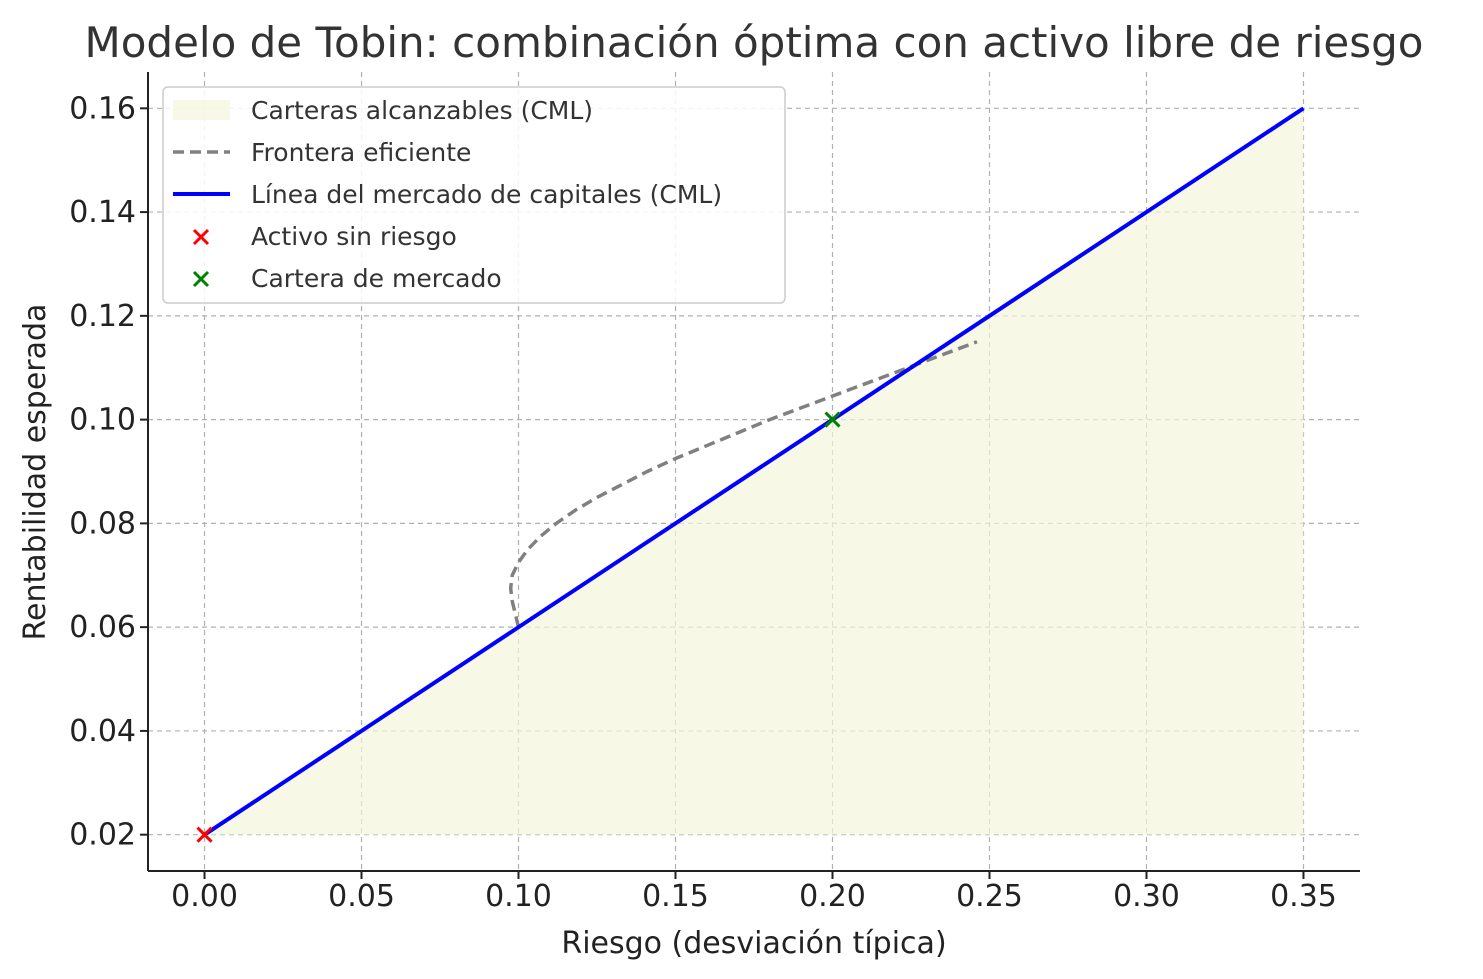 This screenshot has height=979, width=1483. I want to click on x-tick-label: 0.10, so click(518, 896).